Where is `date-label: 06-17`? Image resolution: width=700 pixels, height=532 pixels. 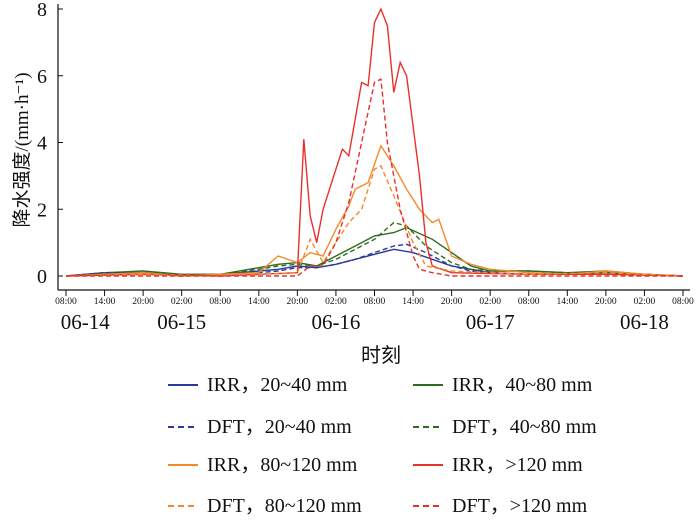 date-label: 06-17 is located at coordinates (490, 322).